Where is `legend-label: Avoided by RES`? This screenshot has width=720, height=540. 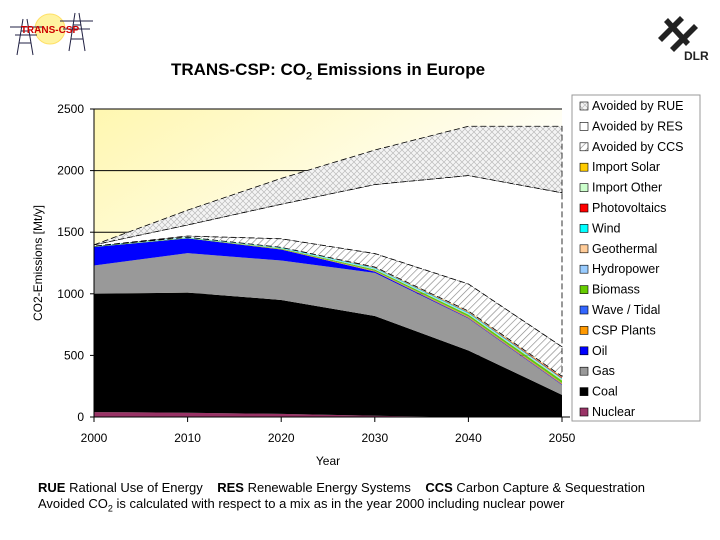
legend-label: Avoided by RES is located at coordinates (637, 126).